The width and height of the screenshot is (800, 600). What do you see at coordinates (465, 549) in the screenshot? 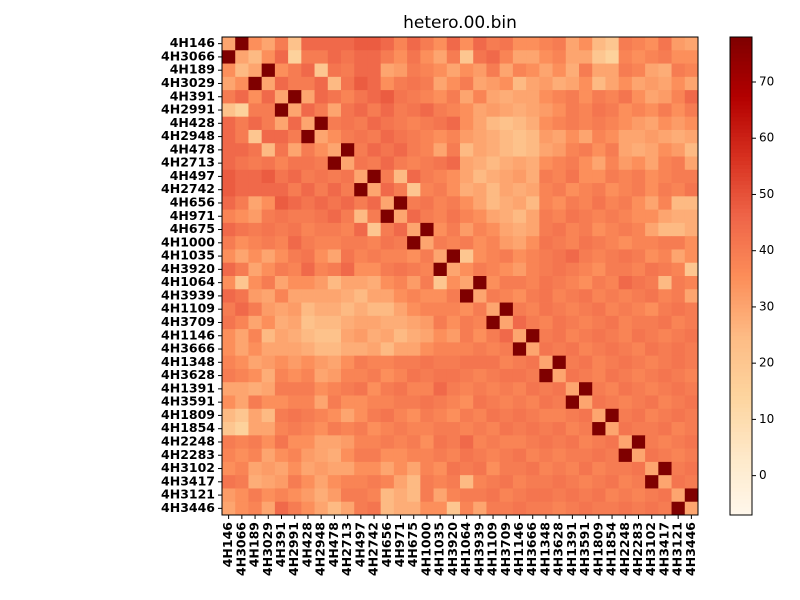
I see `x-tick-label: 4H1064` at bounding box center [465, 549].